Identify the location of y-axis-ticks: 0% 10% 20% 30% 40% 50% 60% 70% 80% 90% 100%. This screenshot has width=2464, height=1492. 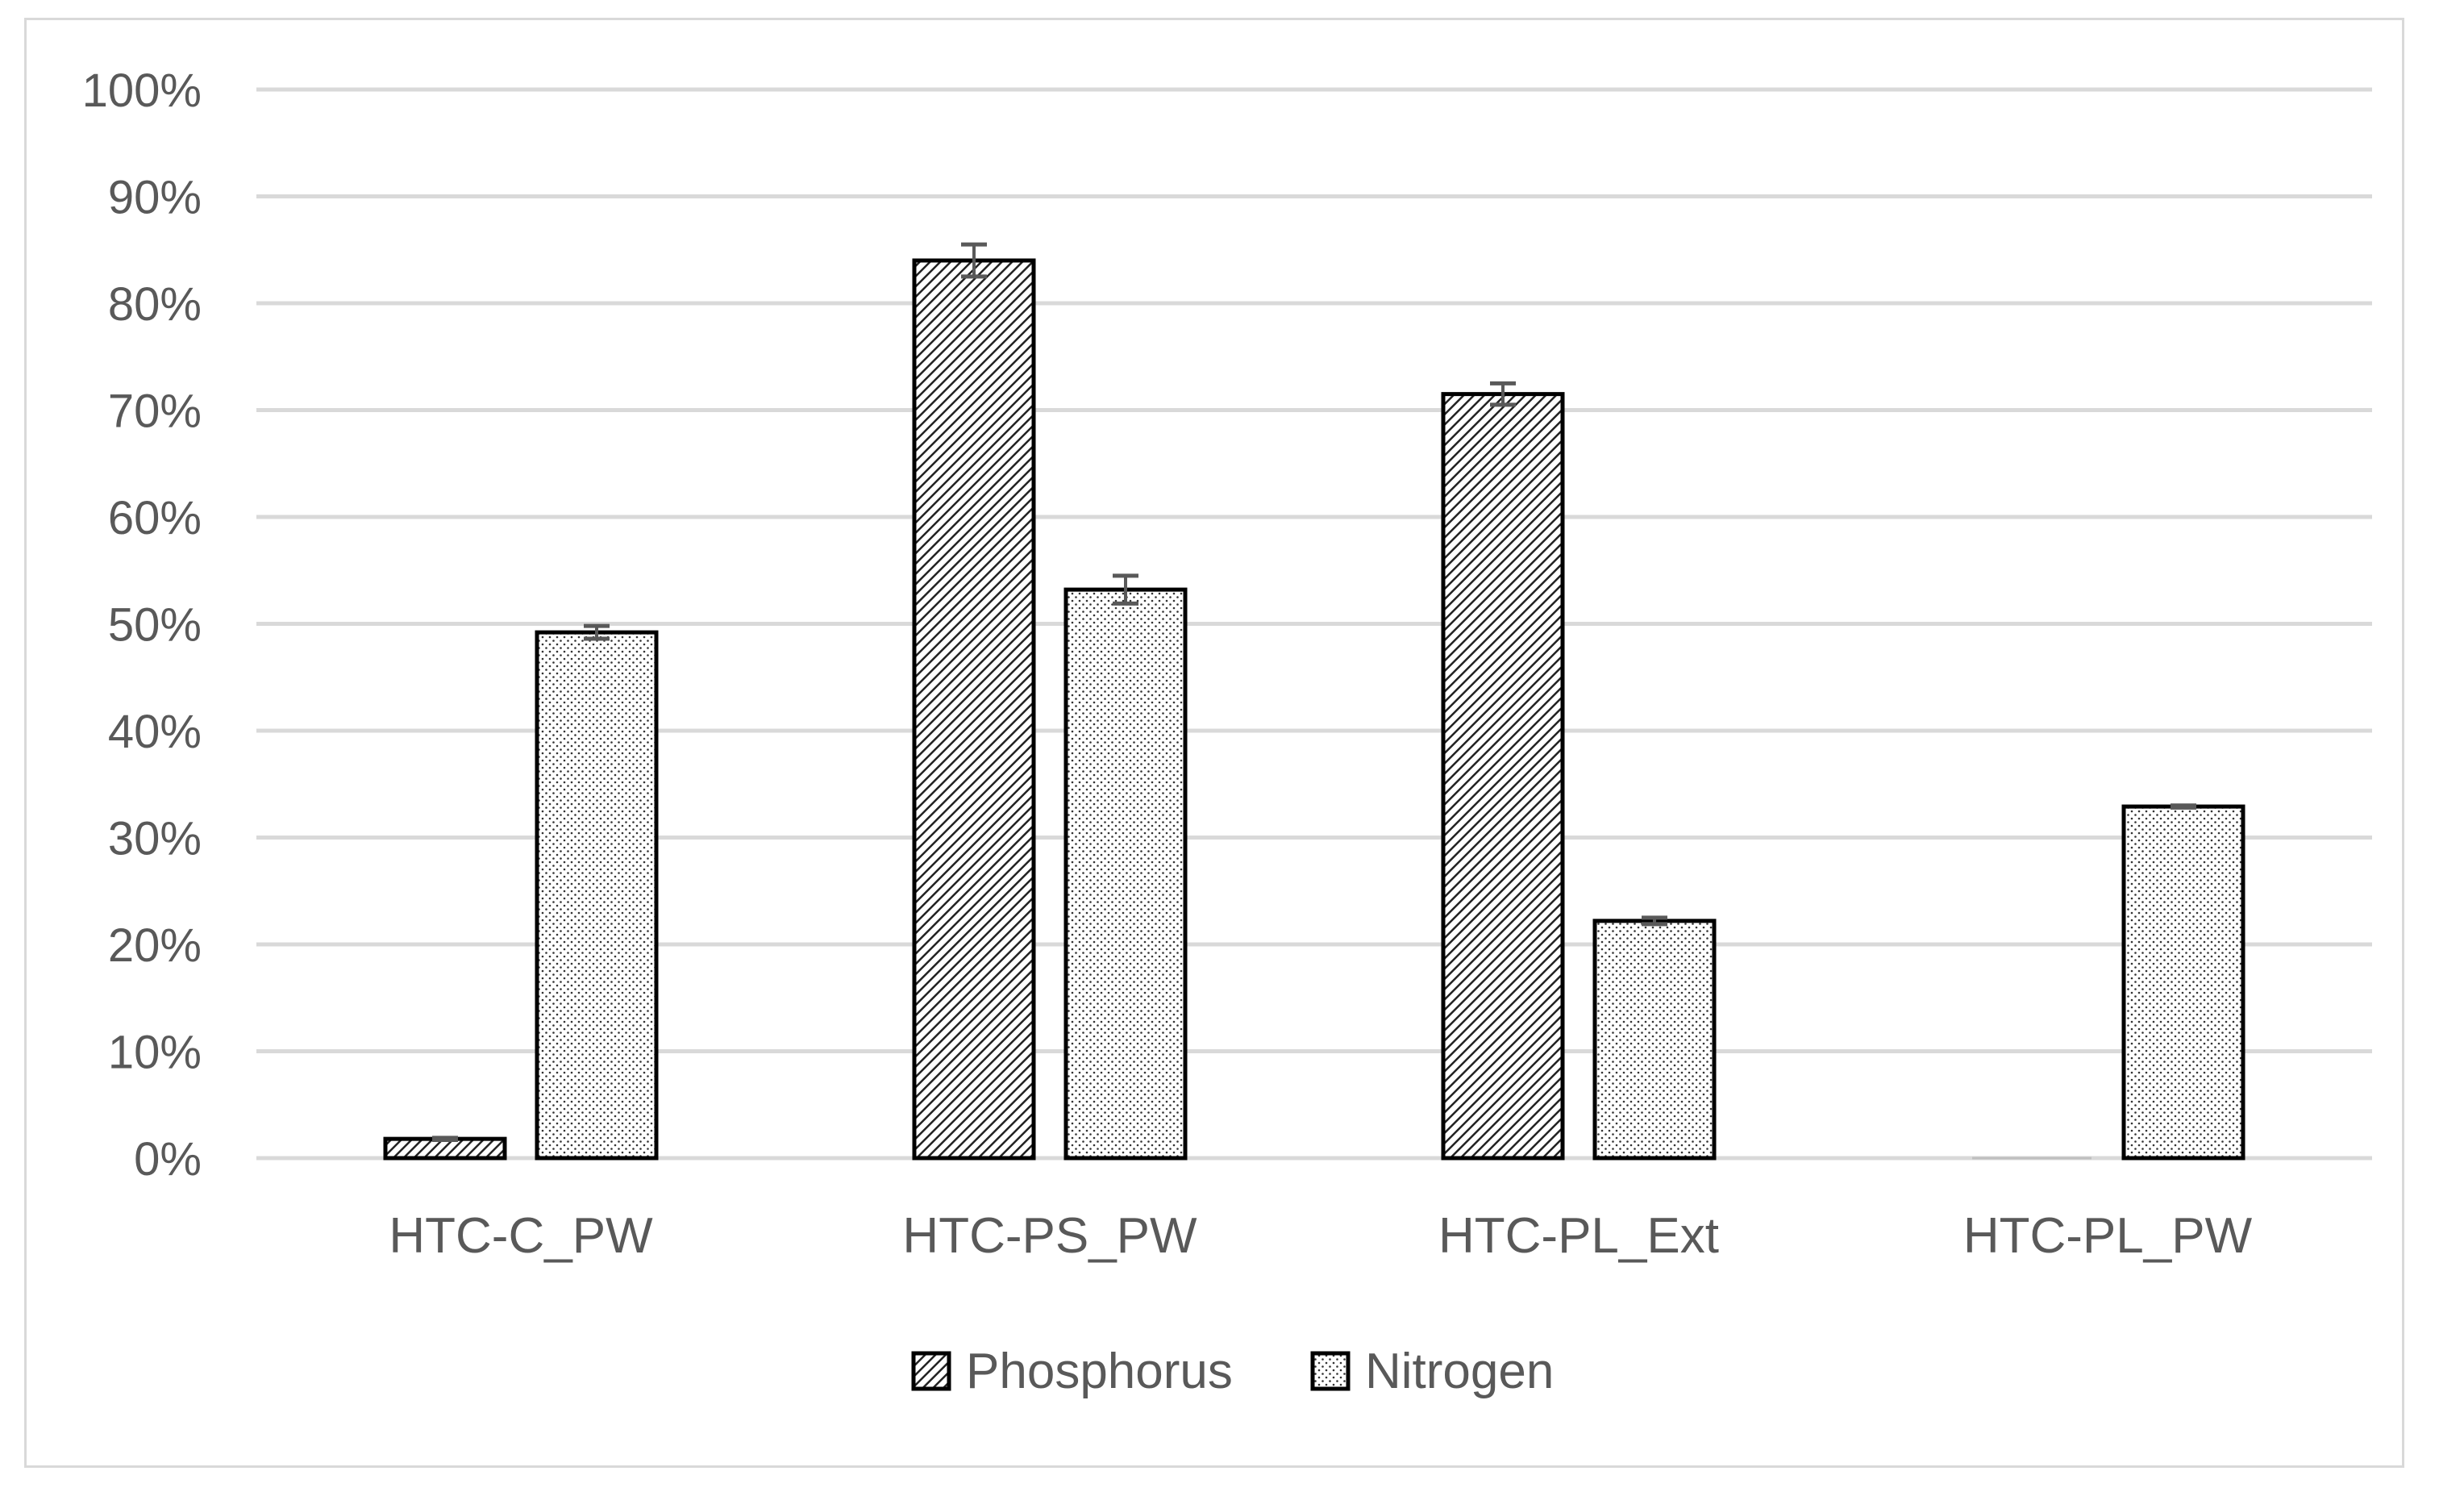
(142, 625).